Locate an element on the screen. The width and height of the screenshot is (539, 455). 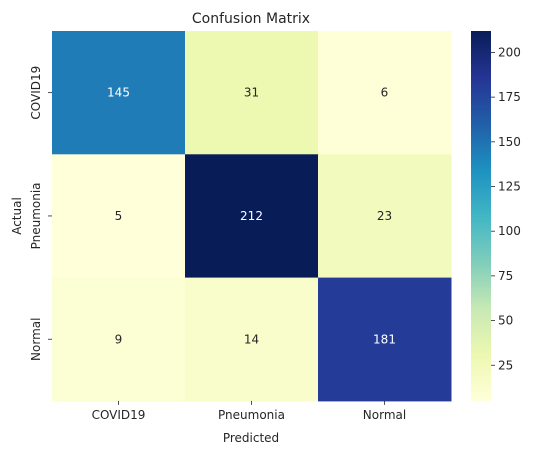
cell-value-label: 181 is located at coordinates (384, 339).